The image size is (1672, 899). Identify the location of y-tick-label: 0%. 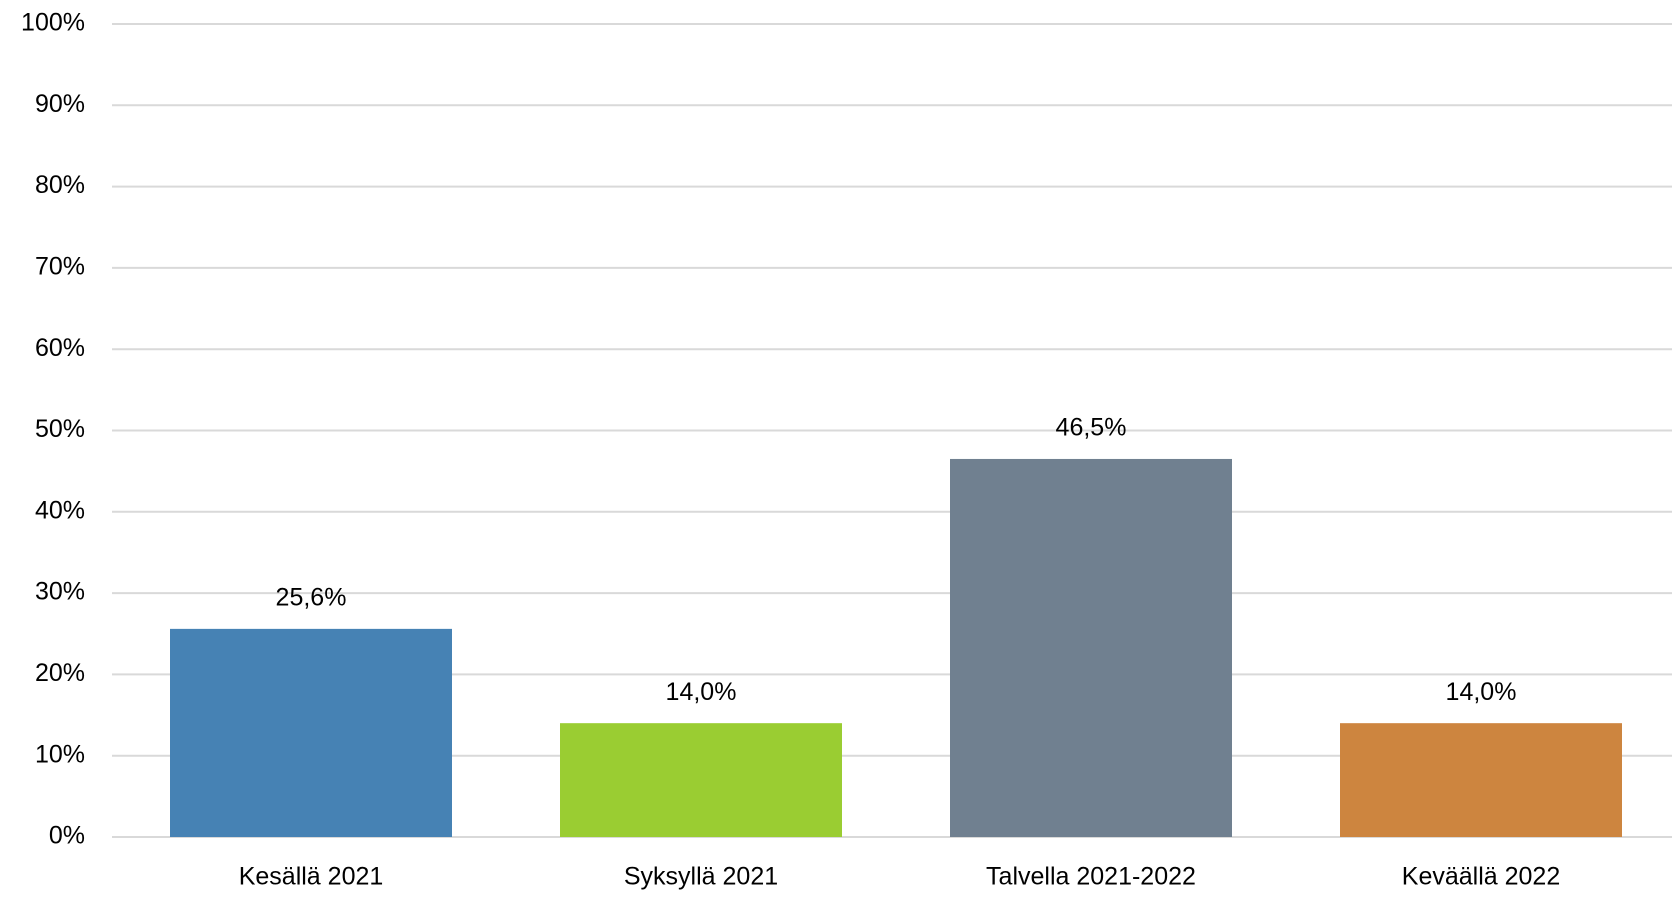
(67, 836).